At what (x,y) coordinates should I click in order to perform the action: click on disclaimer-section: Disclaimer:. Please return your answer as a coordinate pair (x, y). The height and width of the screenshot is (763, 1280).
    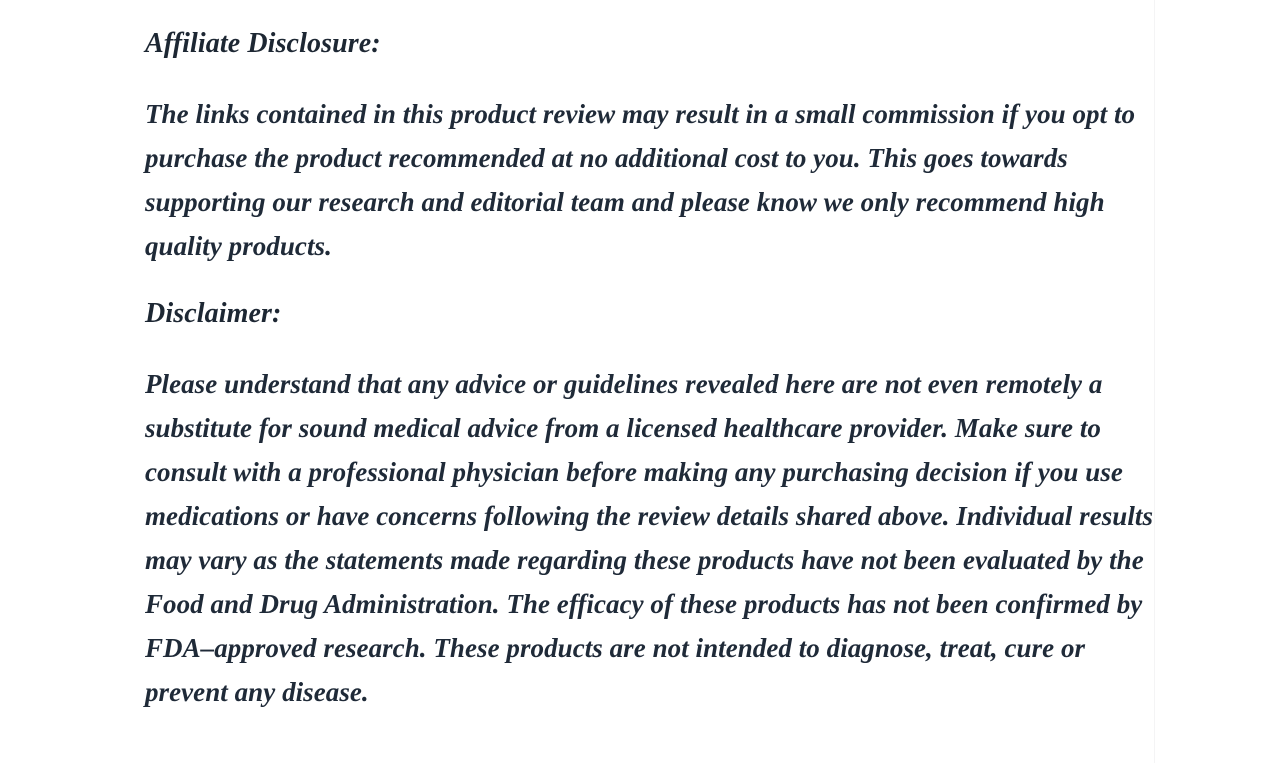
    Looking at the image, I should click on (650, 314).